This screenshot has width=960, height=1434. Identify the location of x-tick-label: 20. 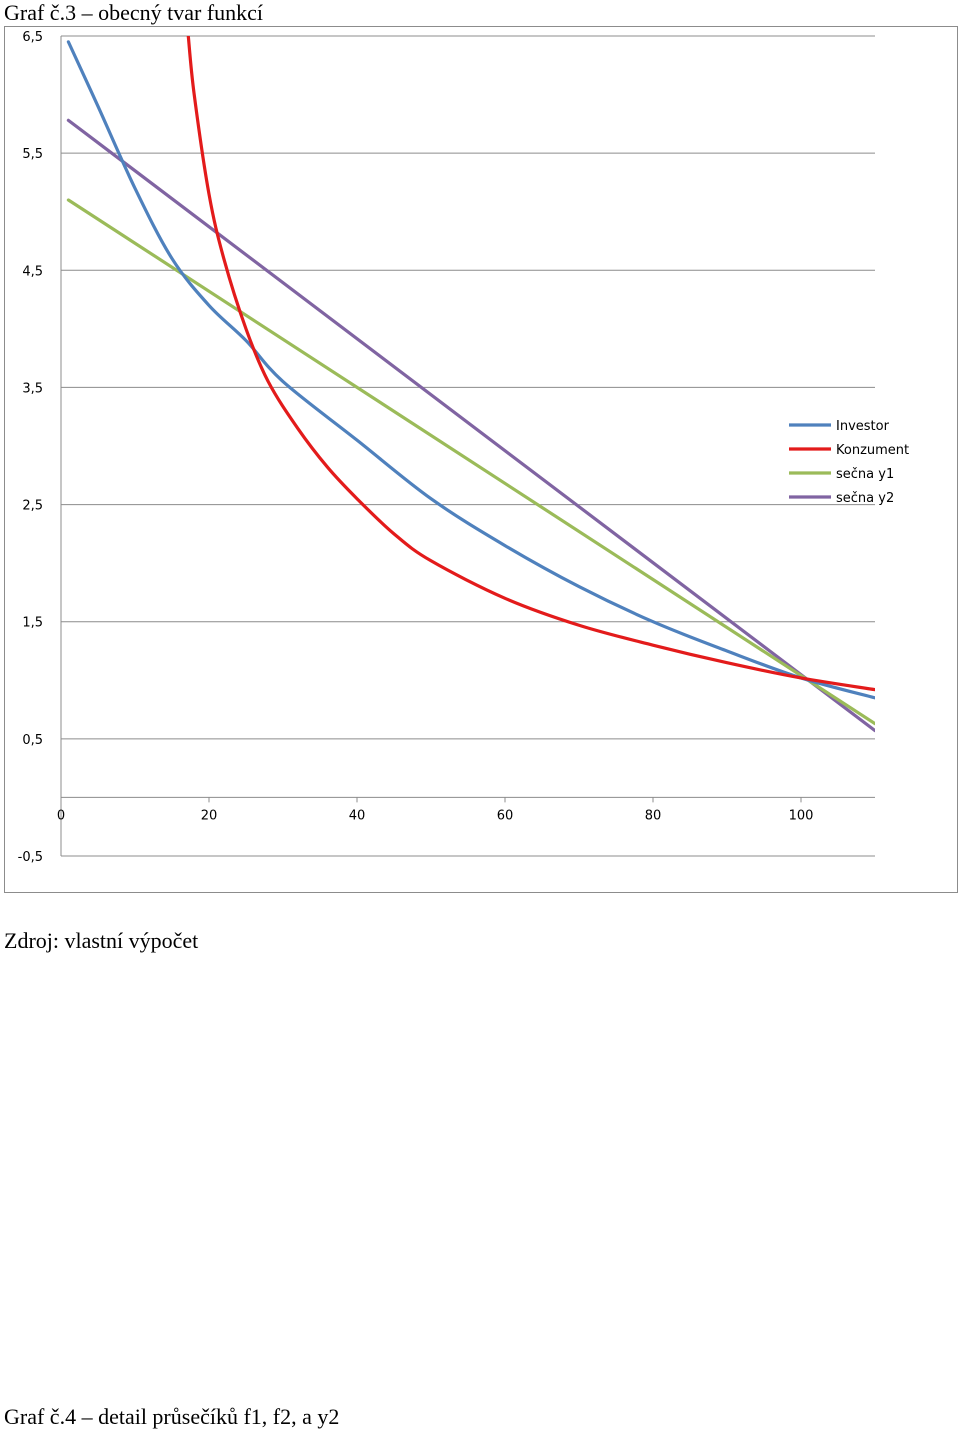
(209, 815).